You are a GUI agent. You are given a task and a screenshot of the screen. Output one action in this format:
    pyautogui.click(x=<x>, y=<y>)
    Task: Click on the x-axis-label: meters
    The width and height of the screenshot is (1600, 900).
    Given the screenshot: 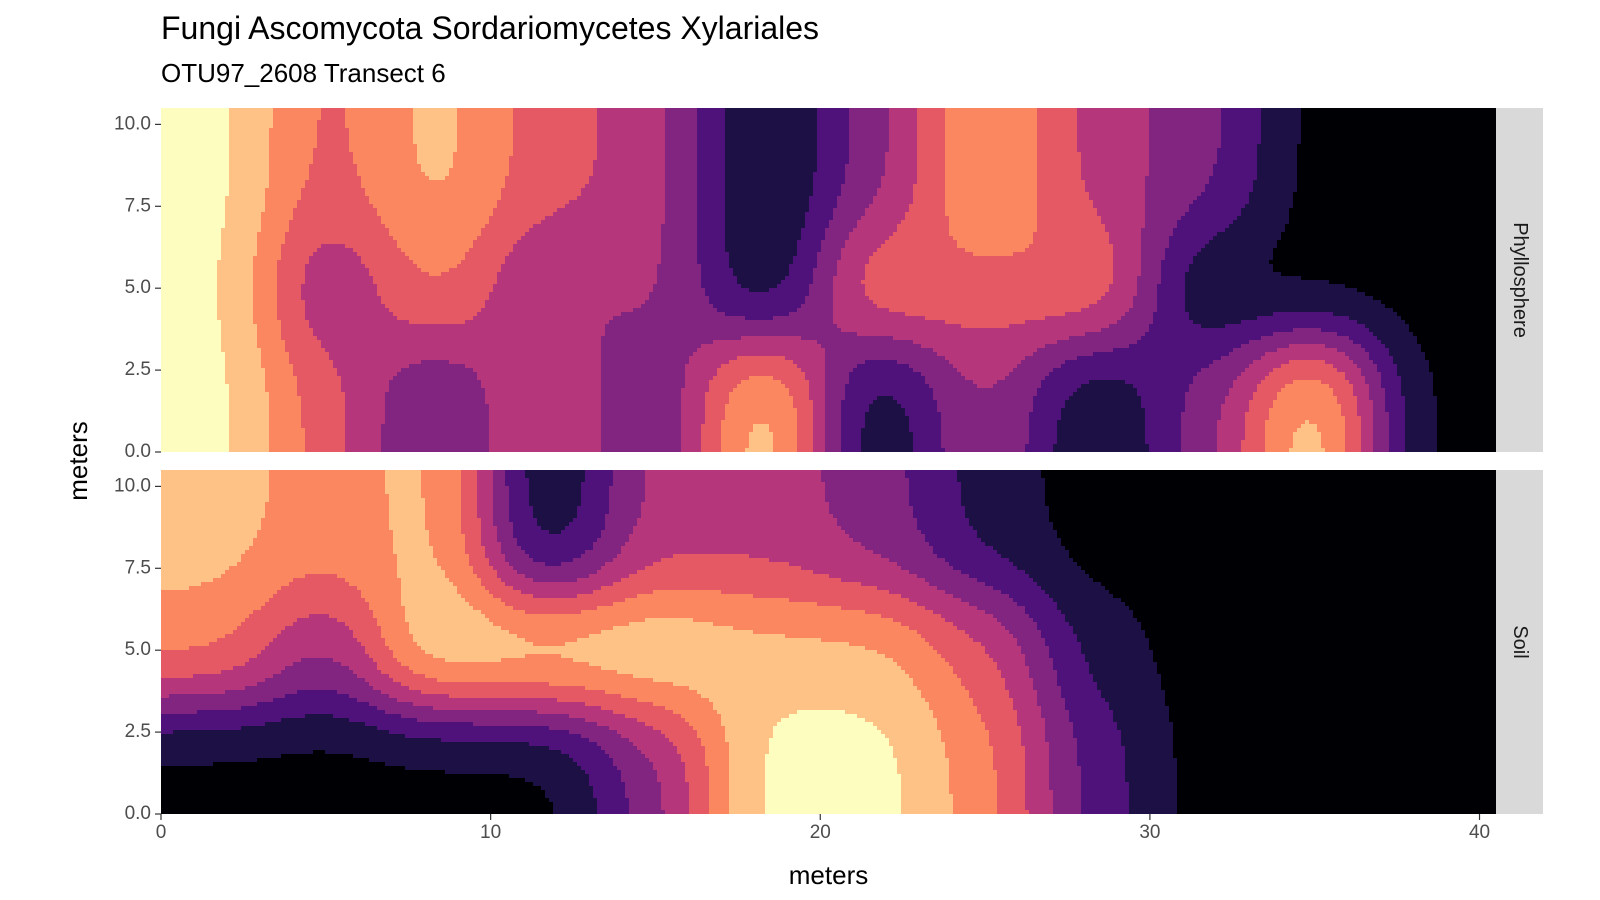 What is the action you would take?
    pyautogui.click(x=828, y=875)
    